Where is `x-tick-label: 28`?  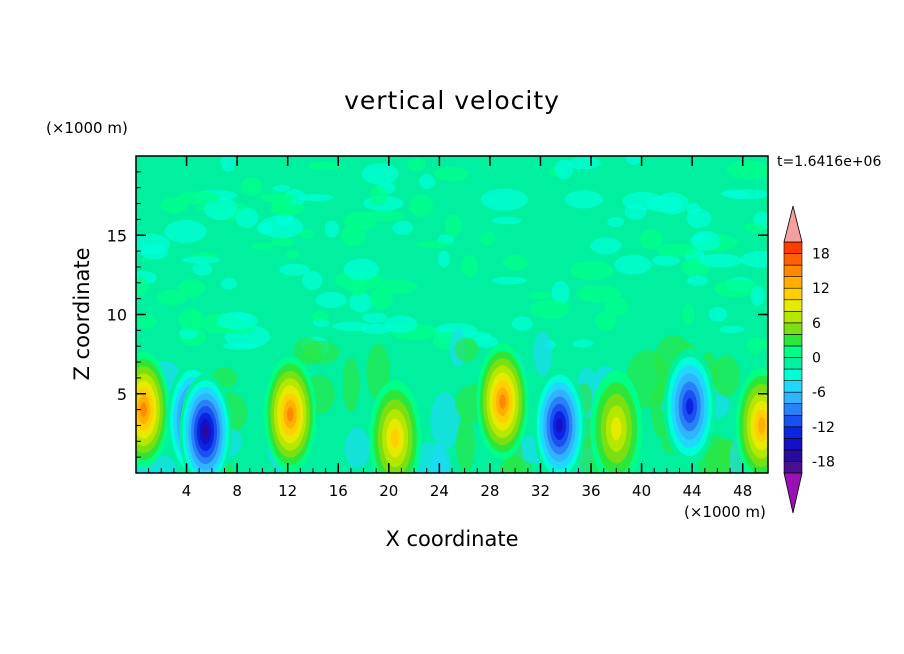
x-tick-label: 28 is located at coordinates (489, 491).